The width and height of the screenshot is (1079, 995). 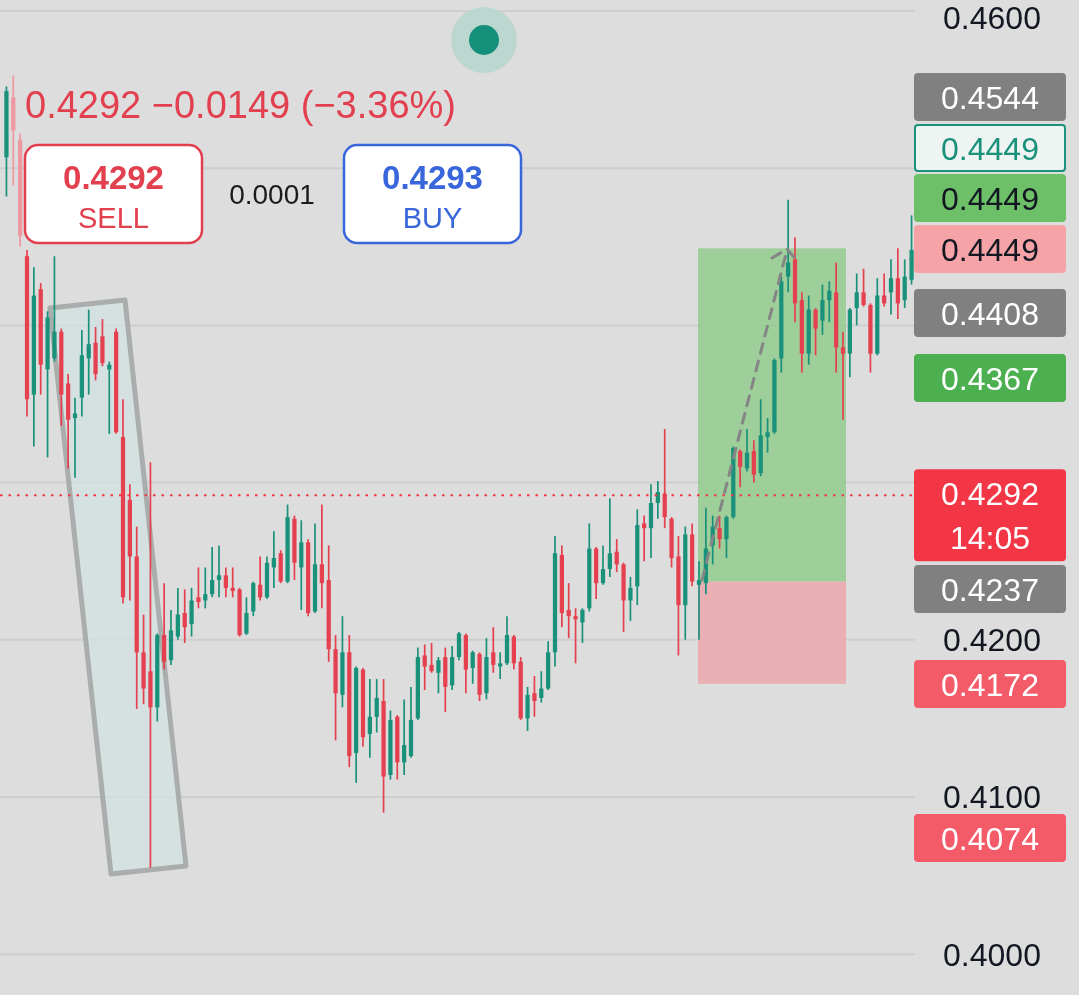 I want to click on y-tick-label: 0.4100, so click(x=992, y=797).